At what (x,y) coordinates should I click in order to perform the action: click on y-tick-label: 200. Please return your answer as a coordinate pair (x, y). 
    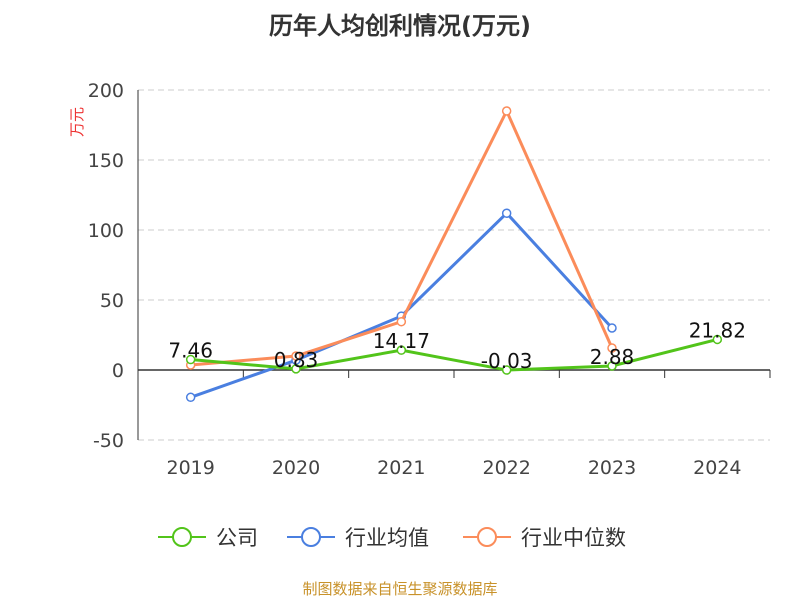
    Looking at the image, I should click on (106, 91).